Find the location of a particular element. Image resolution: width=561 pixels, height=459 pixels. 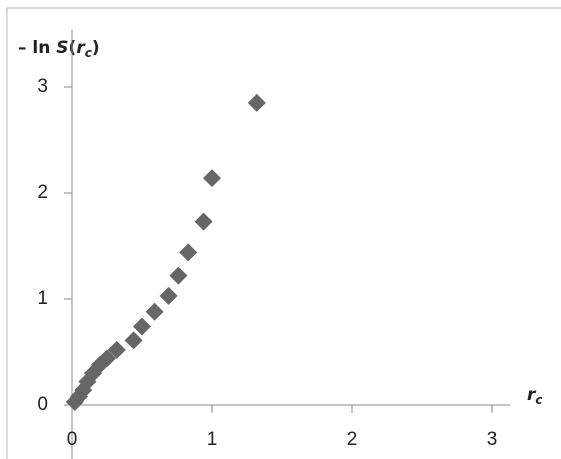

x-tick-label: 2 is located at coordinates (352, 439).